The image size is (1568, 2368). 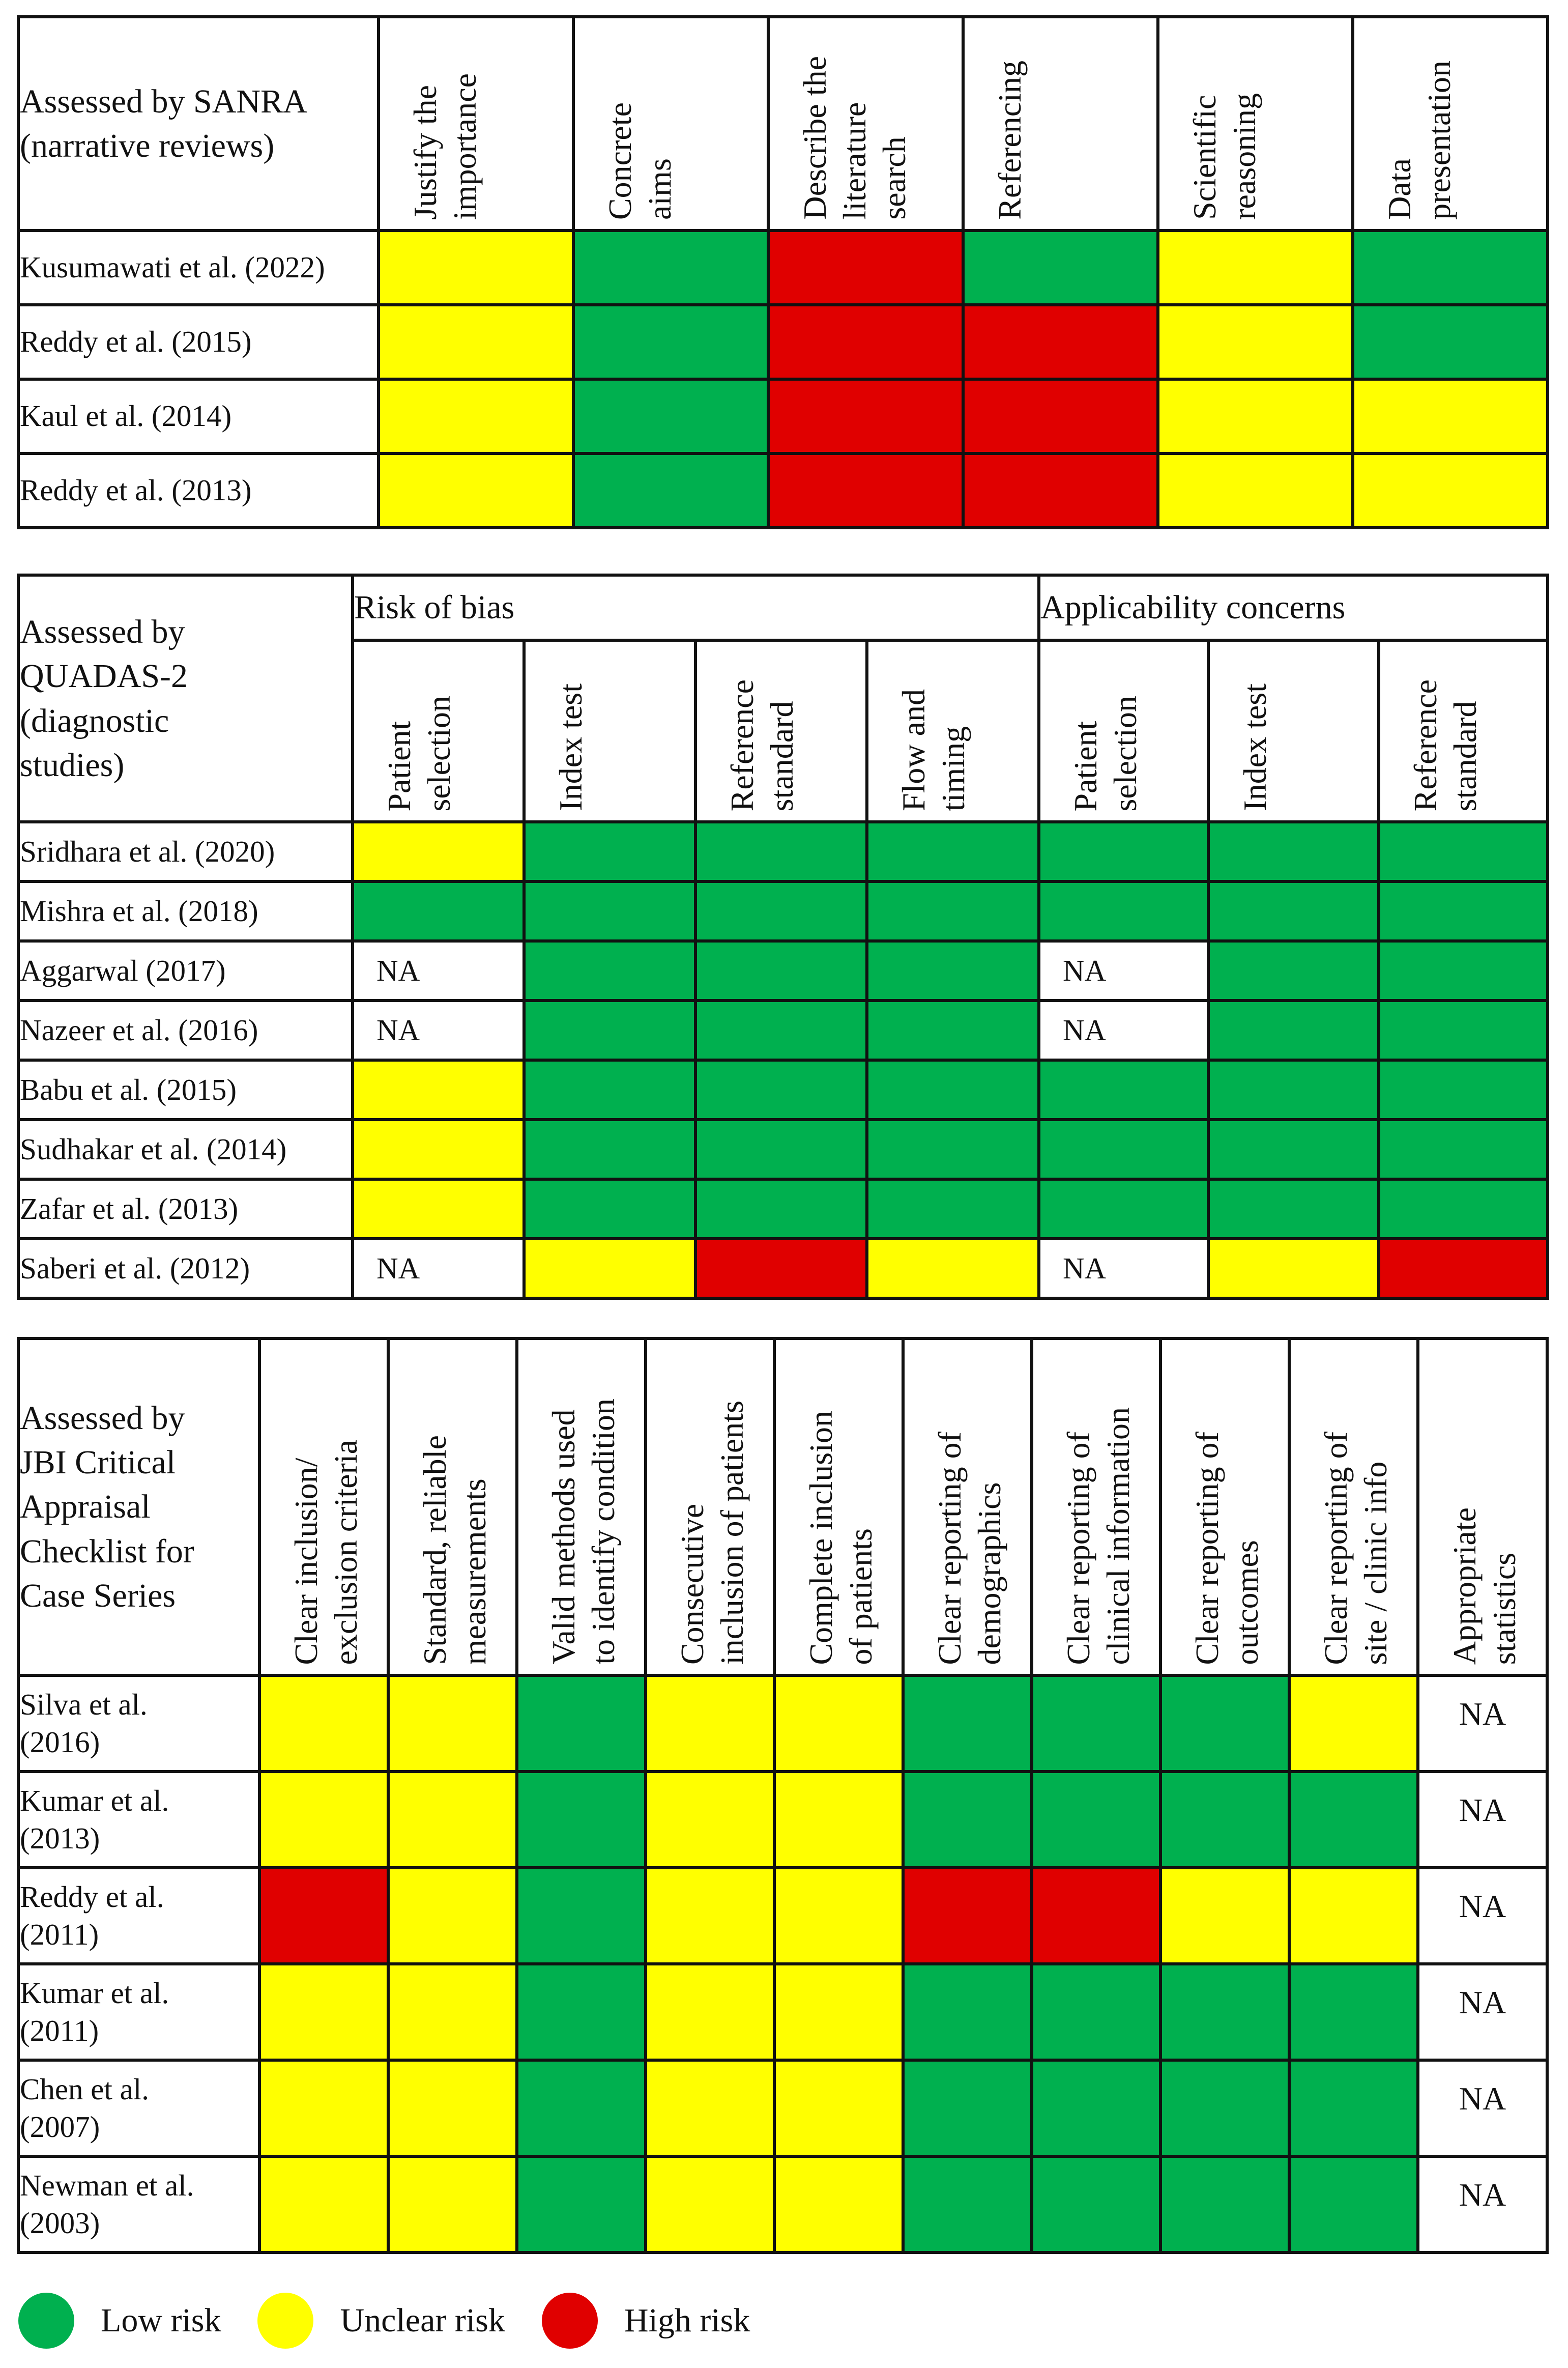 I want to click on jbi-col-header-label: Valid methods used to identify condition, so click(x=583, y=1532).